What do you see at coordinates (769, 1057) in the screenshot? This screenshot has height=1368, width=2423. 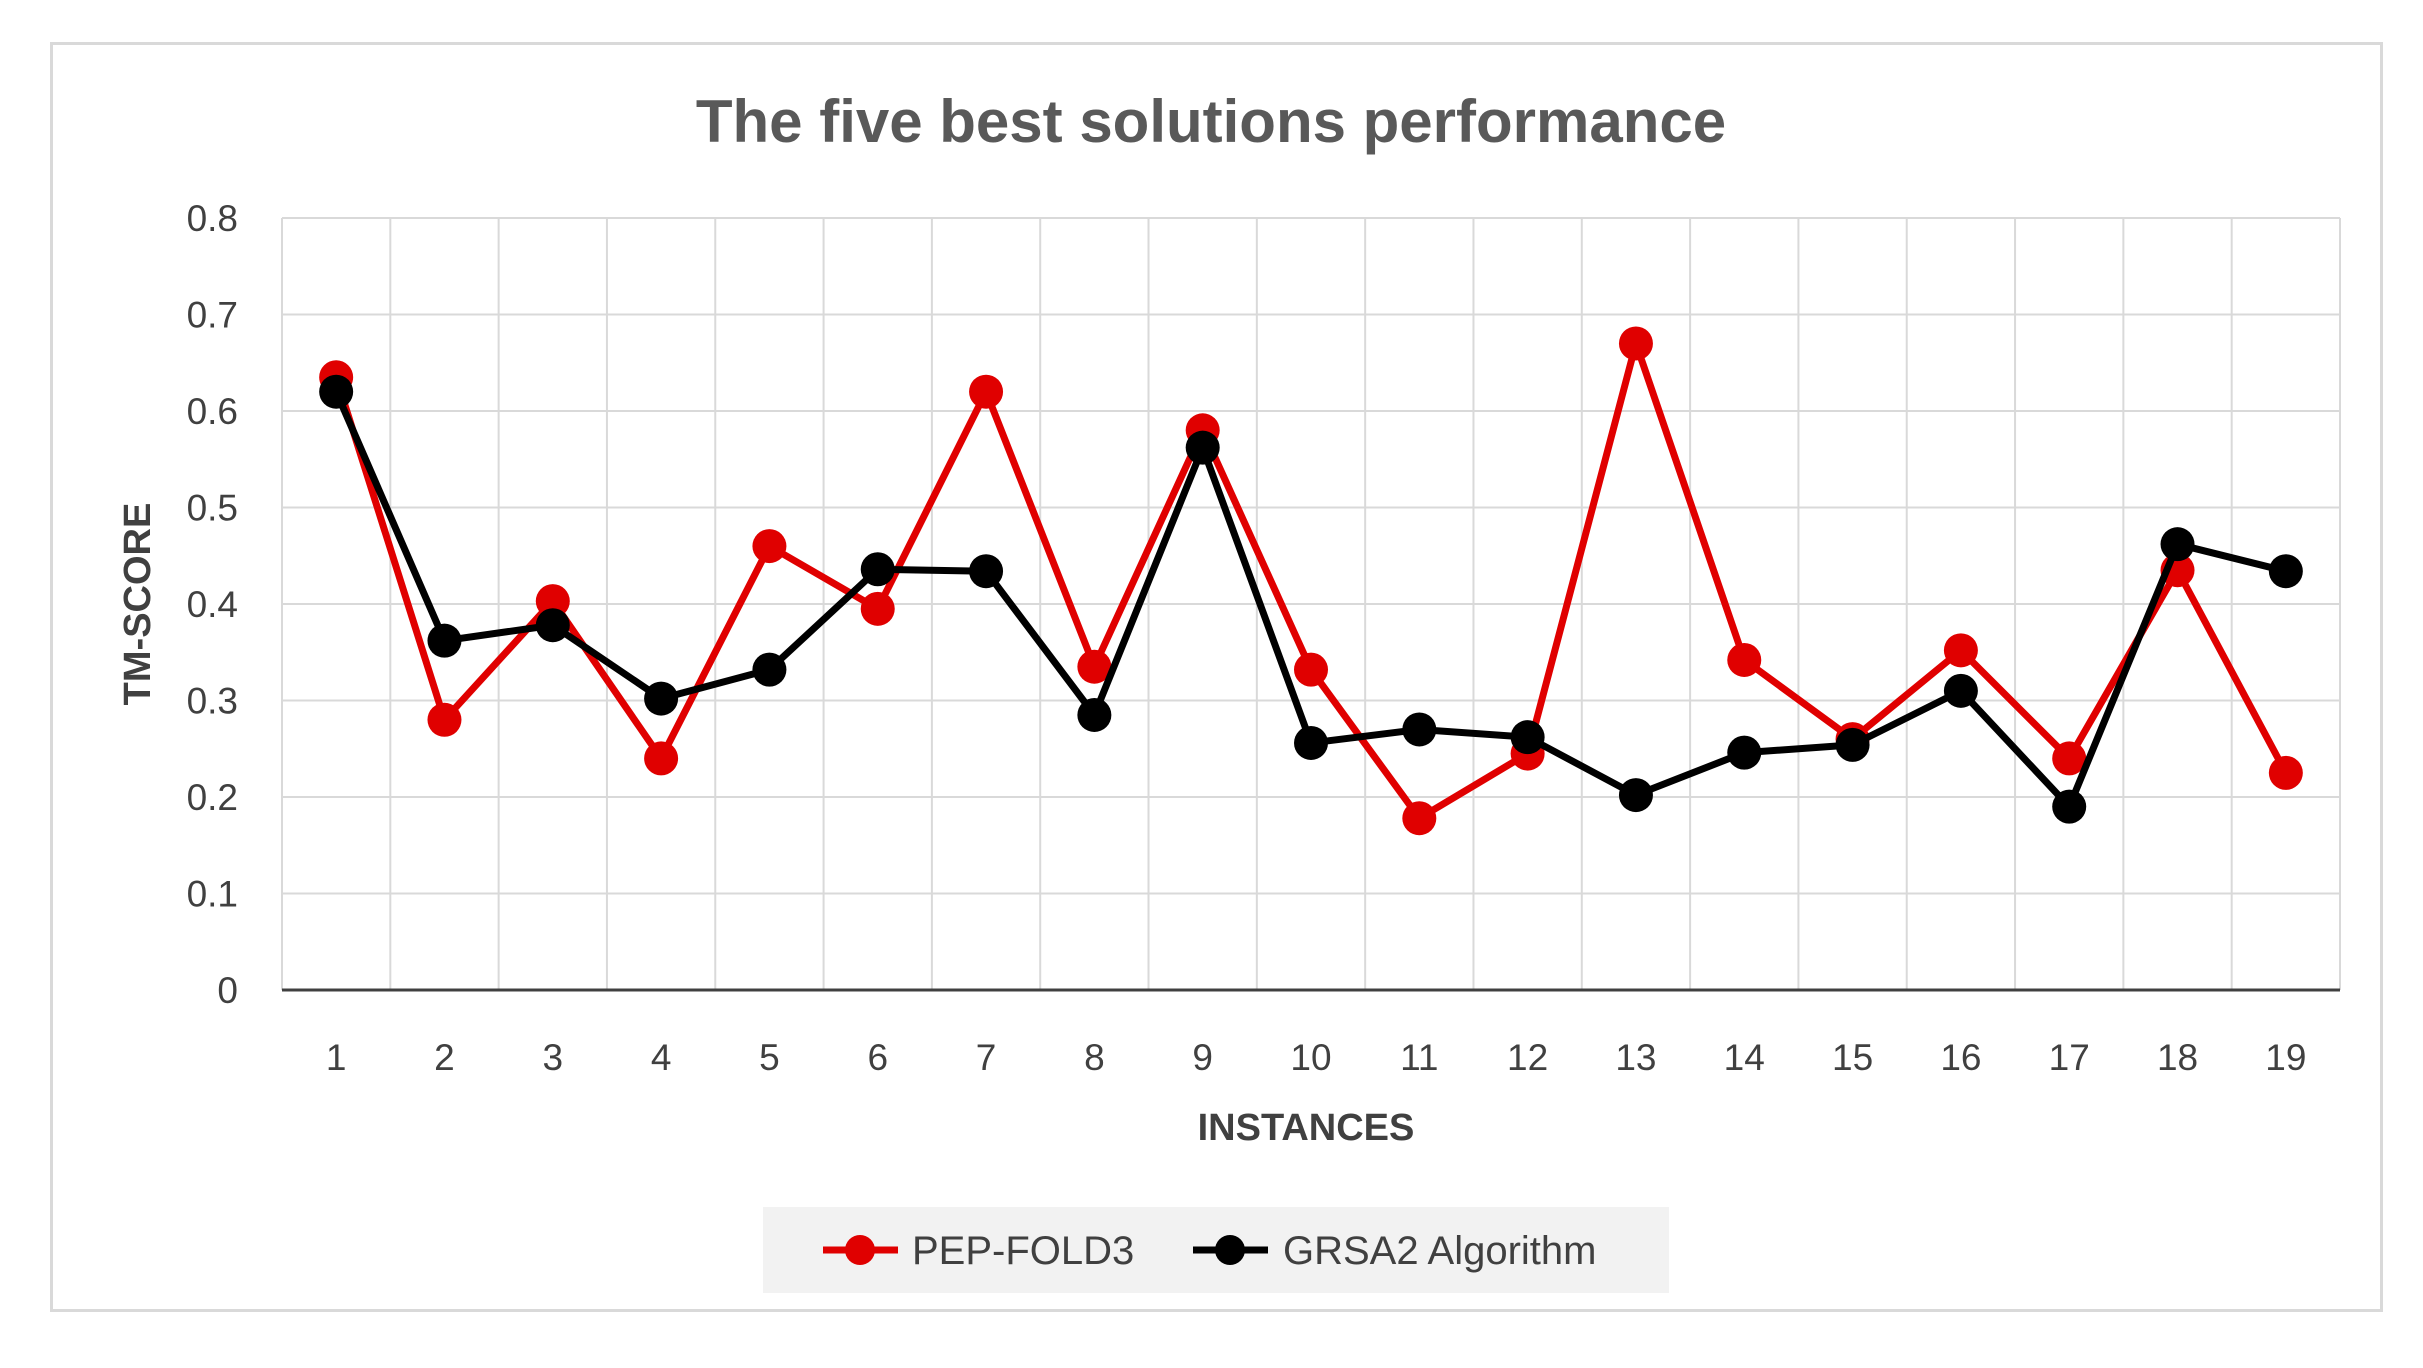 I see `x-tick-label: 5` at bounding box center [769, 1057].